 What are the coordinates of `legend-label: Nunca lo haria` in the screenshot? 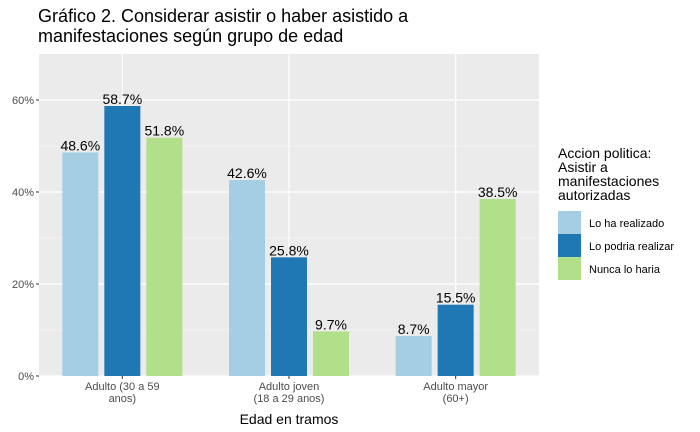 It's located at (625, 270).